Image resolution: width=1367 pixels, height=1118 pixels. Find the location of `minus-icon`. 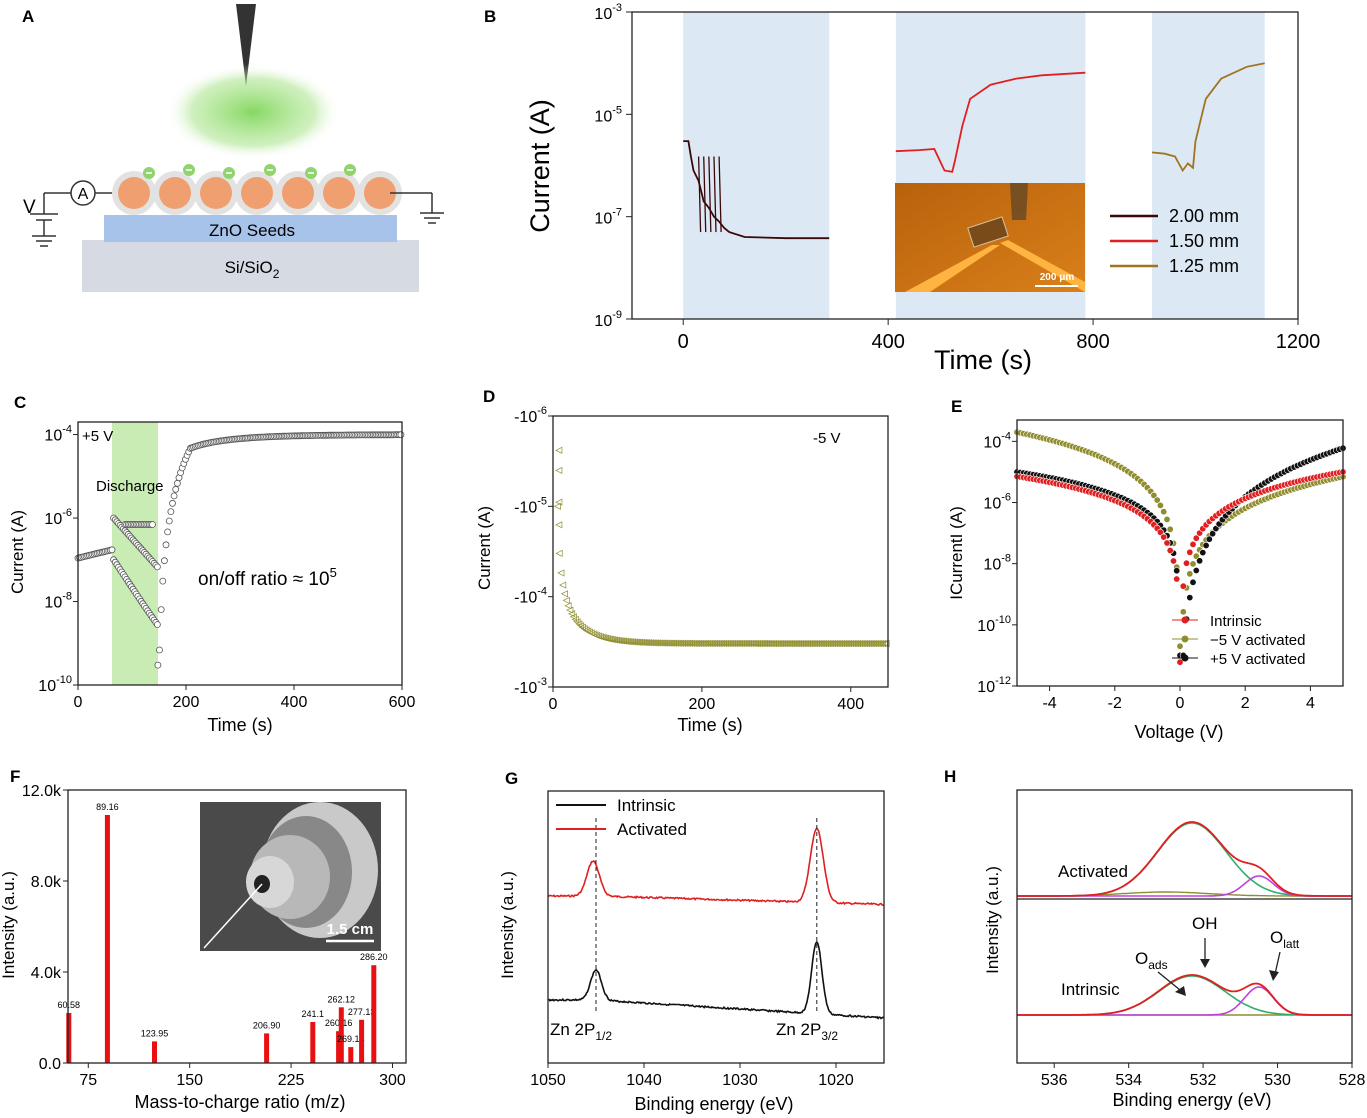

minus-icon is located at coordinates (350, 170).